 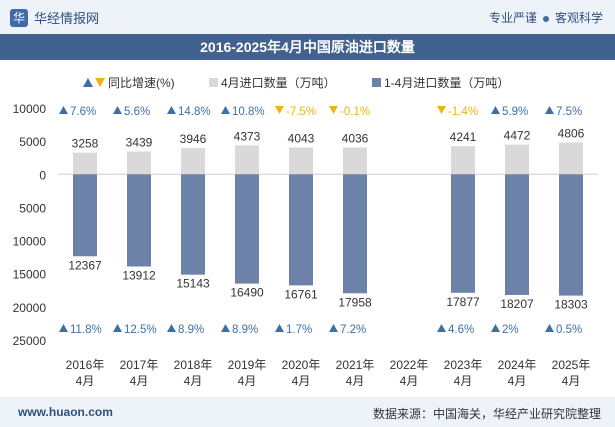 I want to click on april-value-label: 4036, so click(x=355, y=139).